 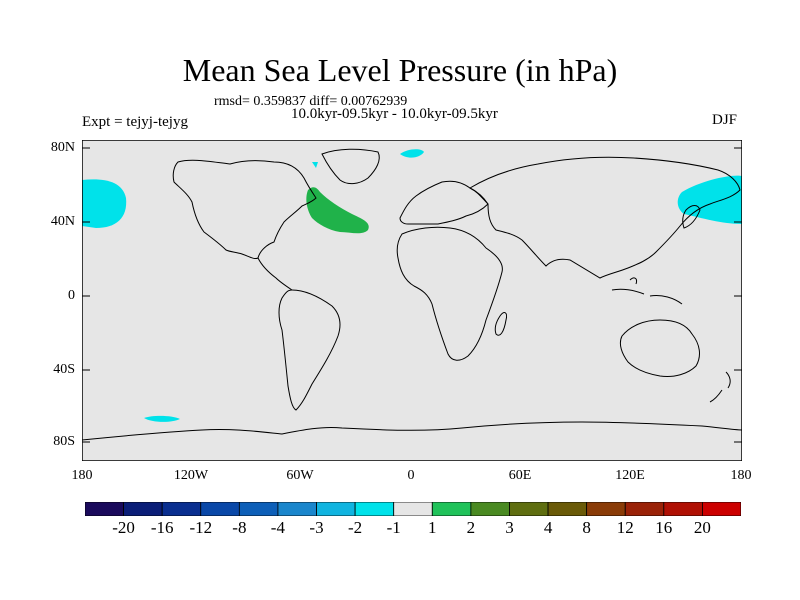 What do you see at coordinates (586, 527) in the screenshot?
I see `colorbar-label: 8` at bounding box center [586, 527].